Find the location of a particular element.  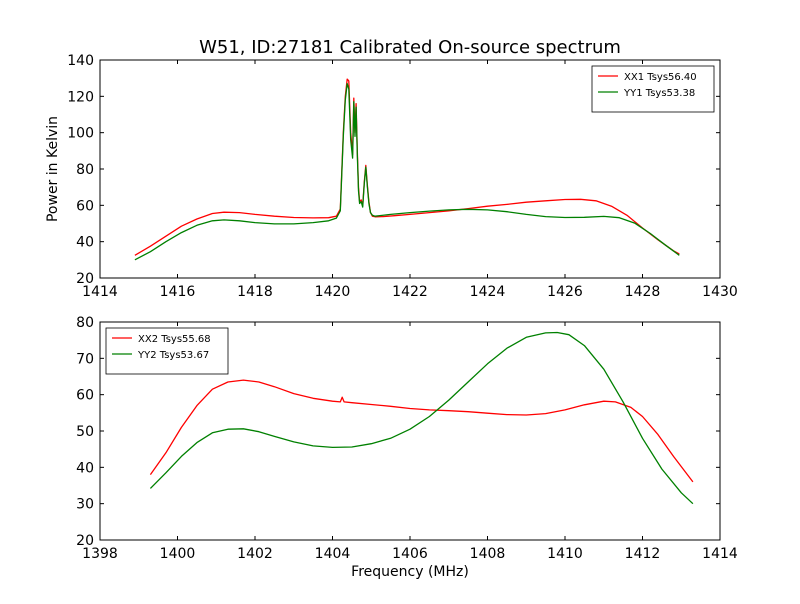

x-tick-label: 1428 is located at coordinates (643, 292).